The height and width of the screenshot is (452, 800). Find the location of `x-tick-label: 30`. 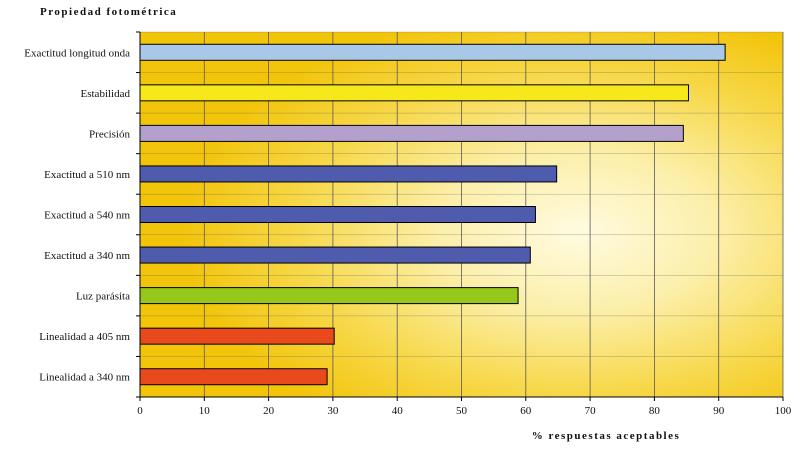

x-tick-label: 30 is located at coordinates (333, 411).